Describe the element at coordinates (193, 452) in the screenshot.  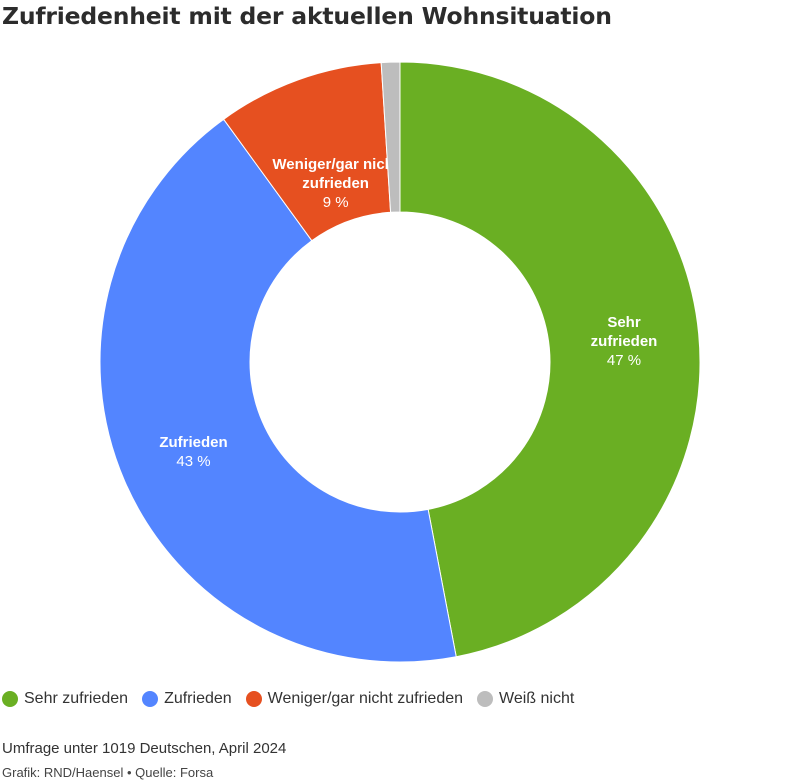
I see `slice-label-zufrieden: Zufrieden 43 %` at that location.